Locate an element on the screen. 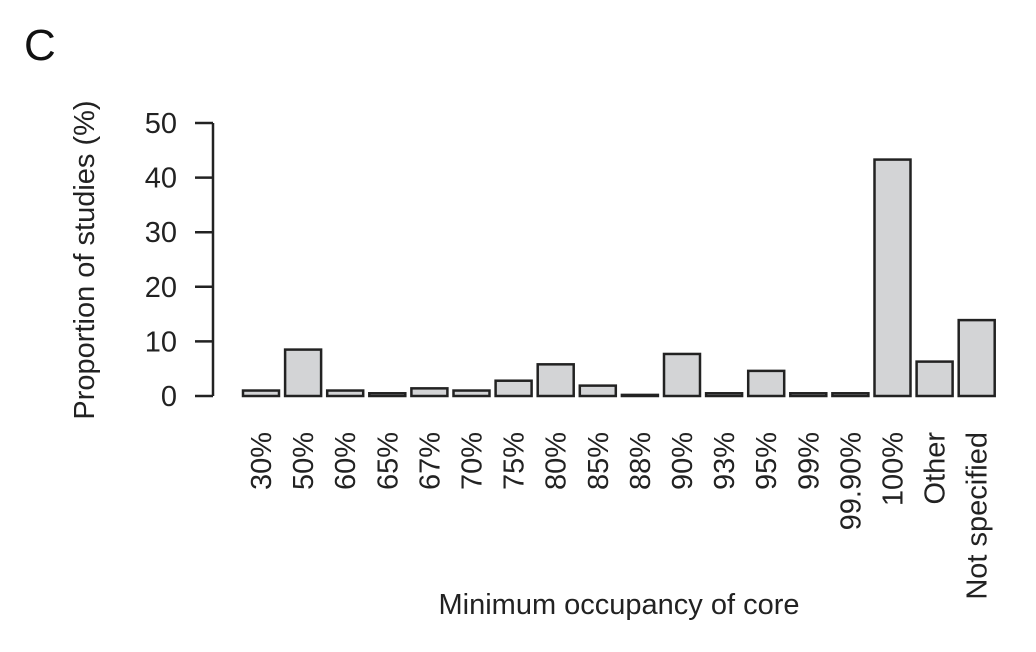 The image size is (1036, 652). y-tick-label: 40 is located at coordinates (161, 179).